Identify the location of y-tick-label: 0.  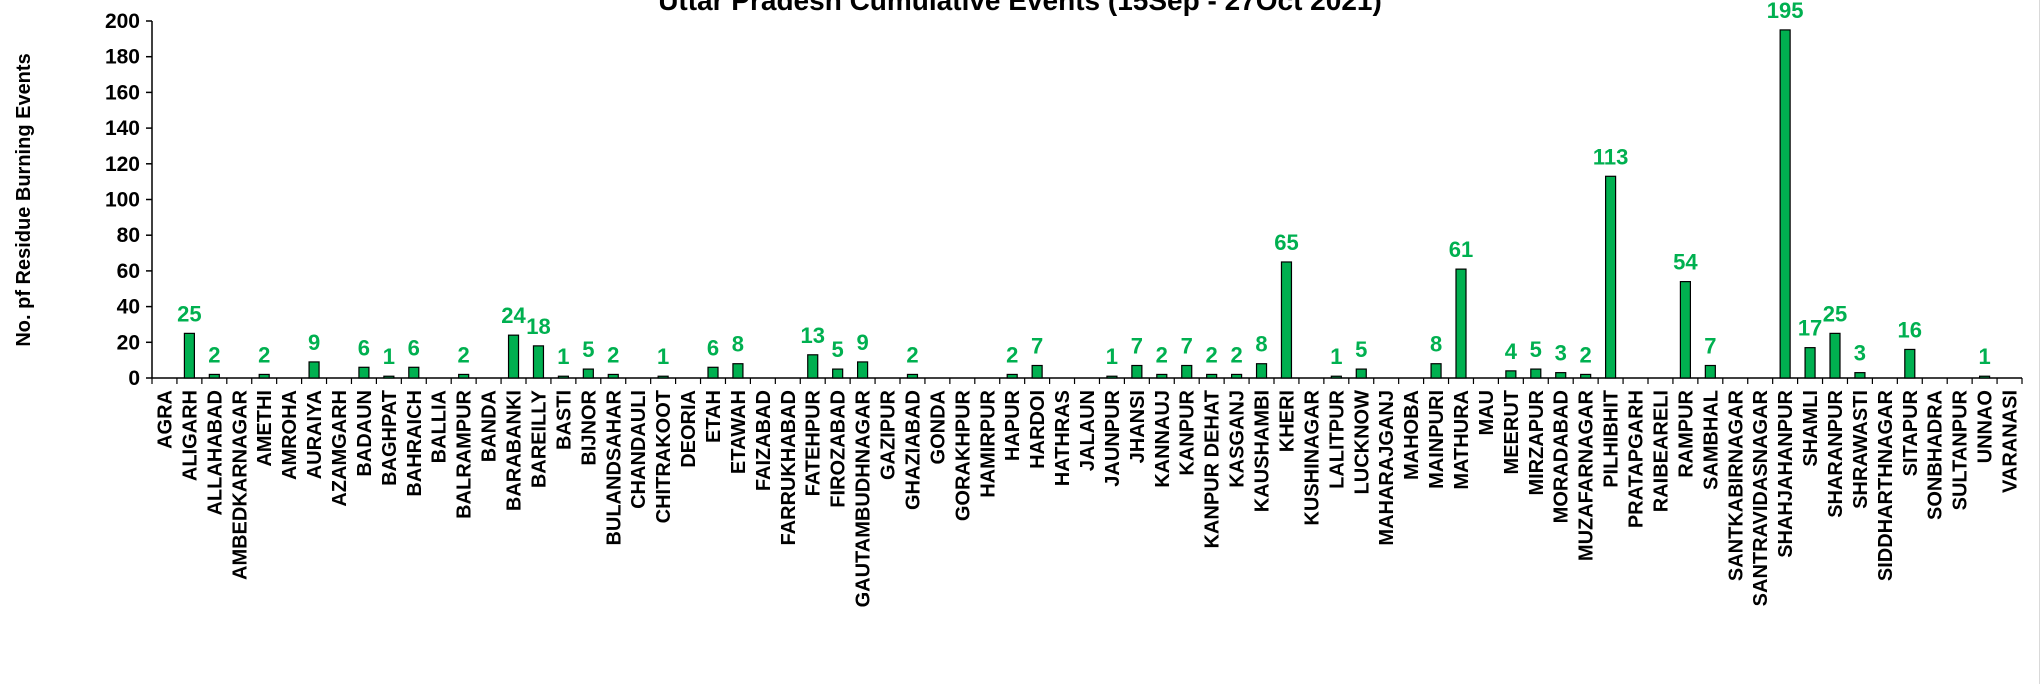
(134, 378).